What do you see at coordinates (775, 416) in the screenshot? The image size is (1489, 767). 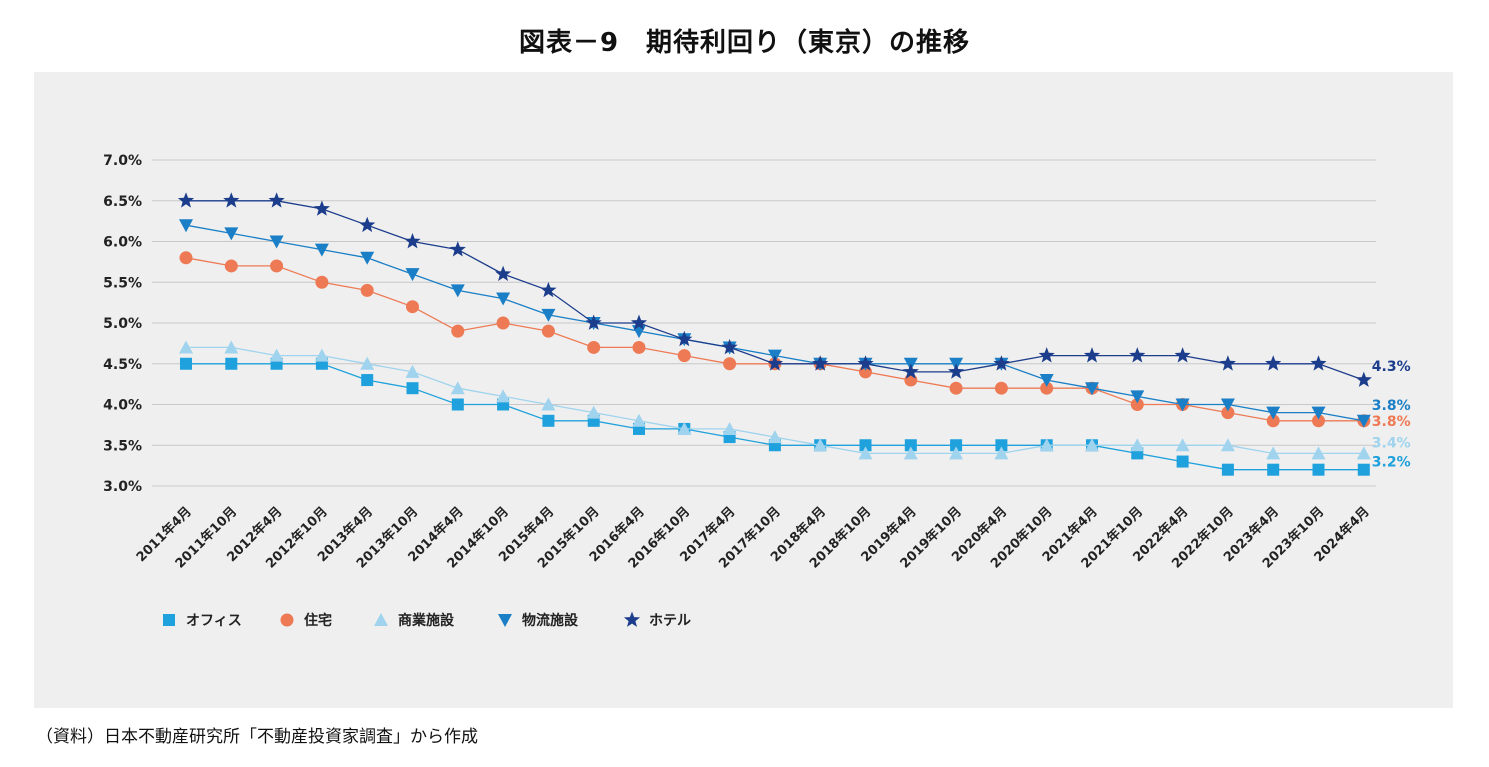 I see `series-square` at bounding box center [775, 416].